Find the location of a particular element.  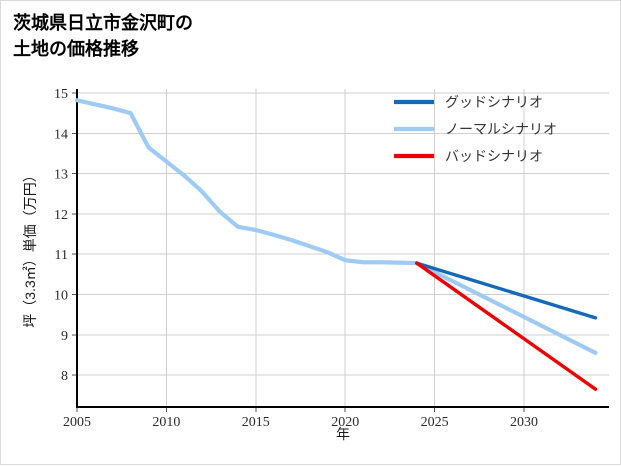

y-tick-label: 10 is located at coordinates (61, 296).